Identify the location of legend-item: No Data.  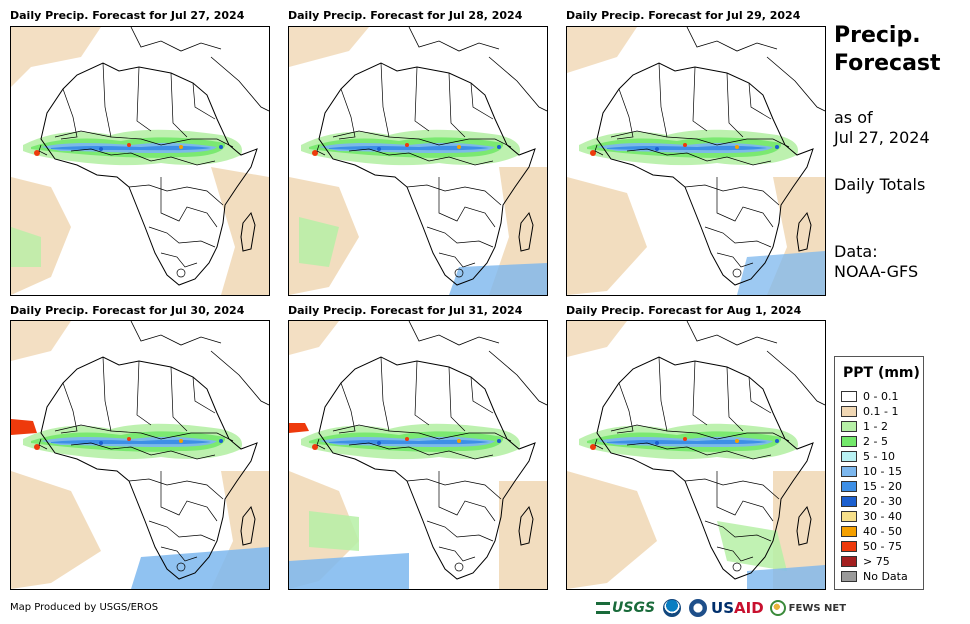
(874, 576).